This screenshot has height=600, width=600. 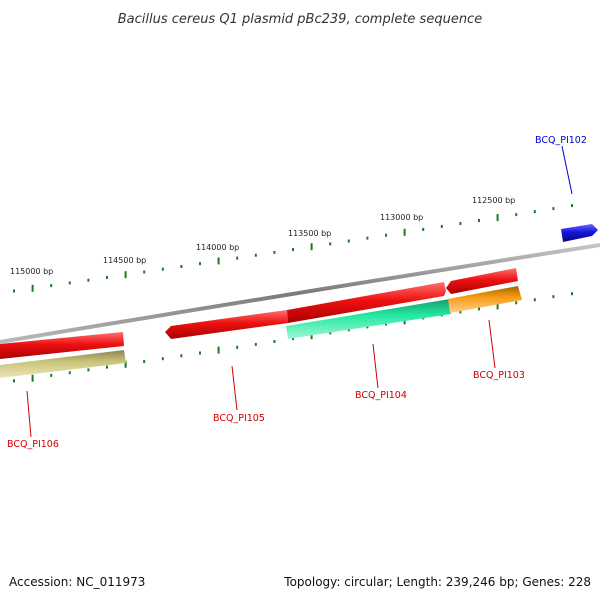 I want to click on gene-label-bcq-pi102: BCQ_PI102, so click(x=561, y=140).